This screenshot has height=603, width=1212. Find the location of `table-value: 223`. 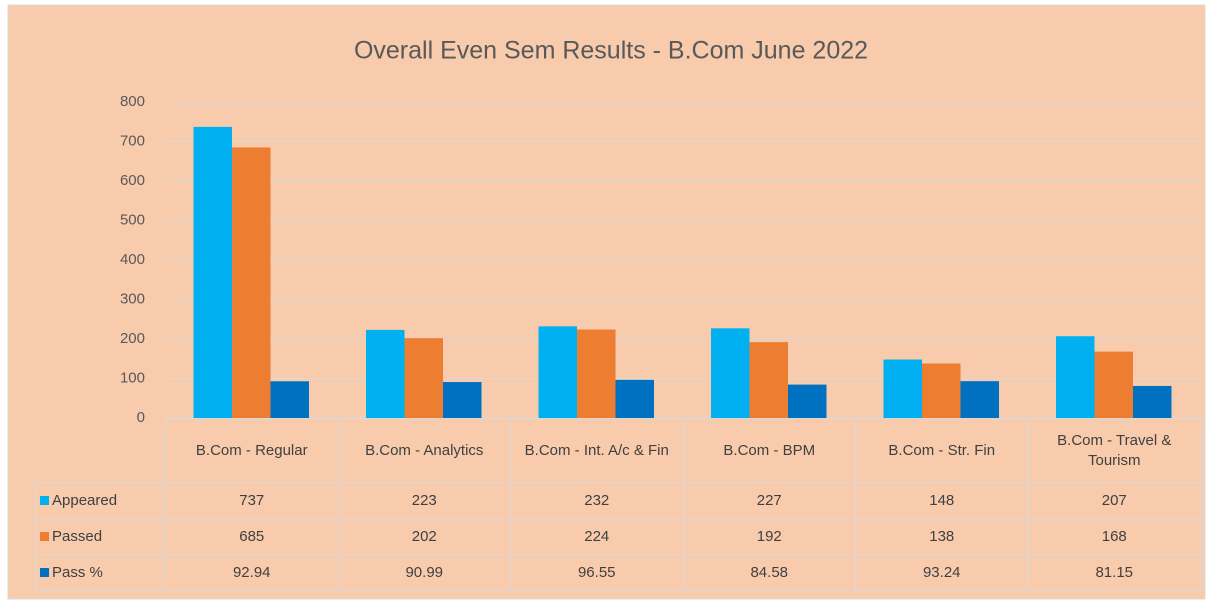

table-value: 223 is located at coordinates (424, 500).